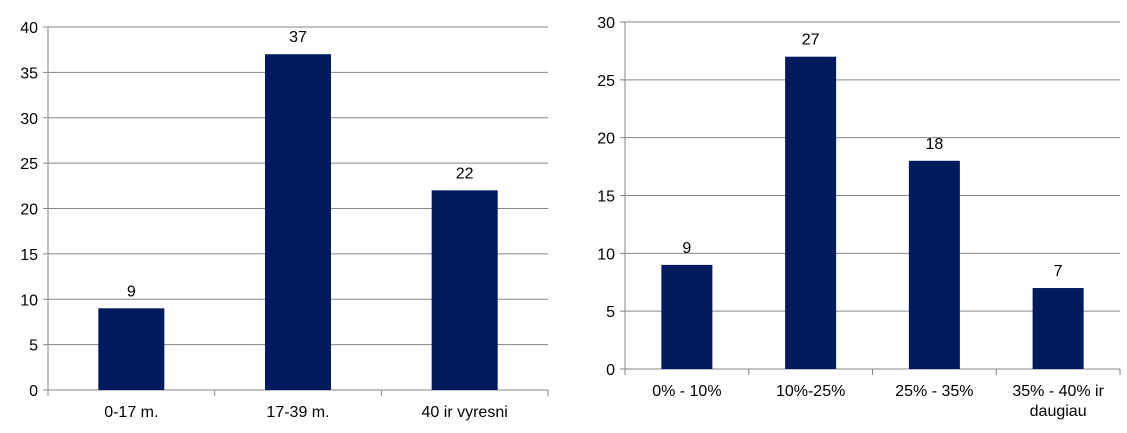 The height and width of the screenshot is (433, 1127). Describe the element at coordinates (465, 412) in the screenshot. I see `category-label: 40 ir vyresni` at that location.